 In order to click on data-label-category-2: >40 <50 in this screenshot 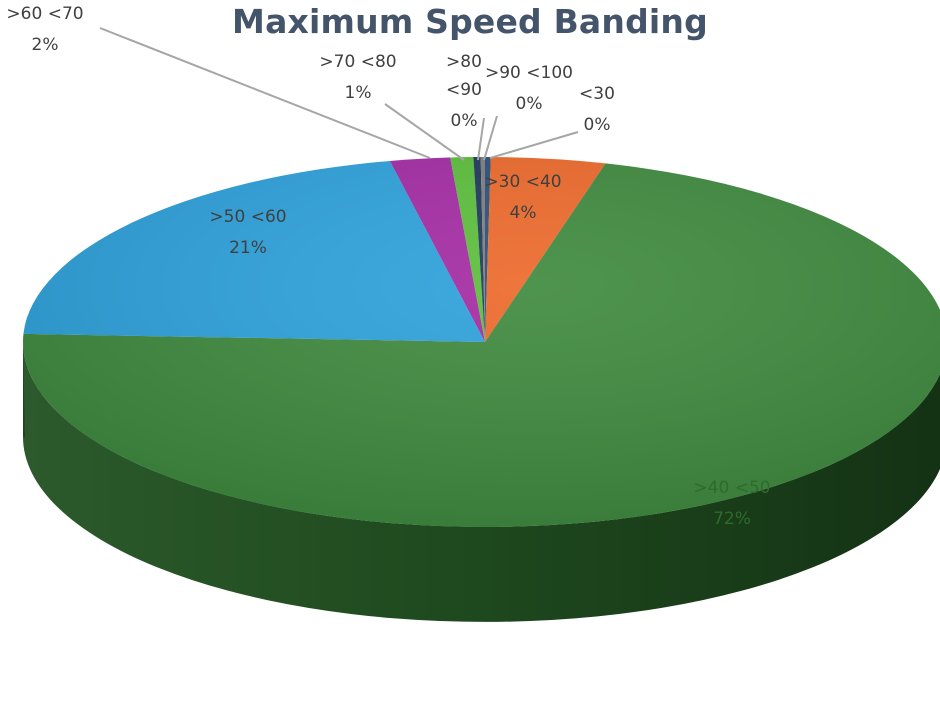, I will do `click(731, 488)`.